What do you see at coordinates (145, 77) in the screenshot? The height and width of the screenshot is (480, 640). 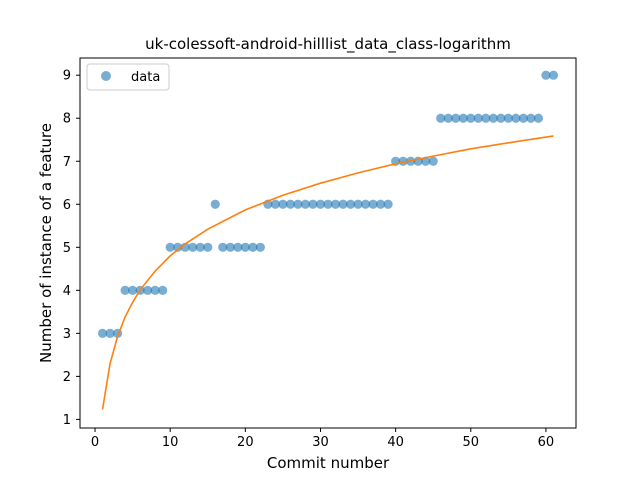 I see `legend-label: data` at bounding box center [145, 77].